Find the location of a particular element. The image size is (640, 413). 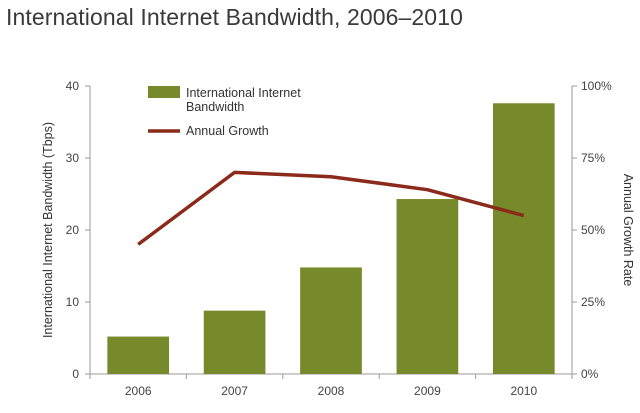

bar-2008 is located at coordinates (331, 320).